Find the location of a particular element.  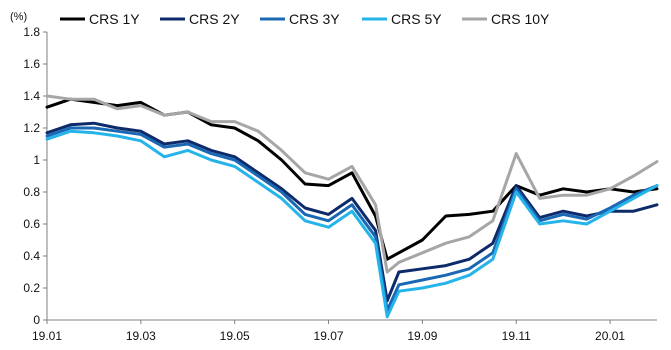

x-tick-label: 19.03 is located at coordinates (141, 336).